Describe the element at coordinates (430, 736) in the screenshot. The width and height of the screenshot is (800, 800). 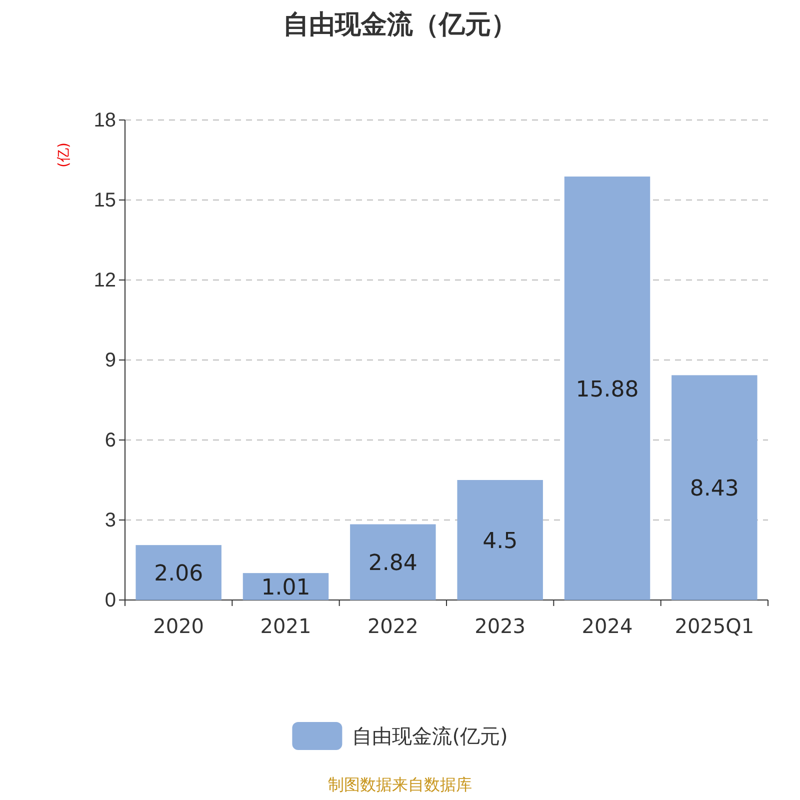
I see `legend-label: 自由现金流(亿元)` at that location.